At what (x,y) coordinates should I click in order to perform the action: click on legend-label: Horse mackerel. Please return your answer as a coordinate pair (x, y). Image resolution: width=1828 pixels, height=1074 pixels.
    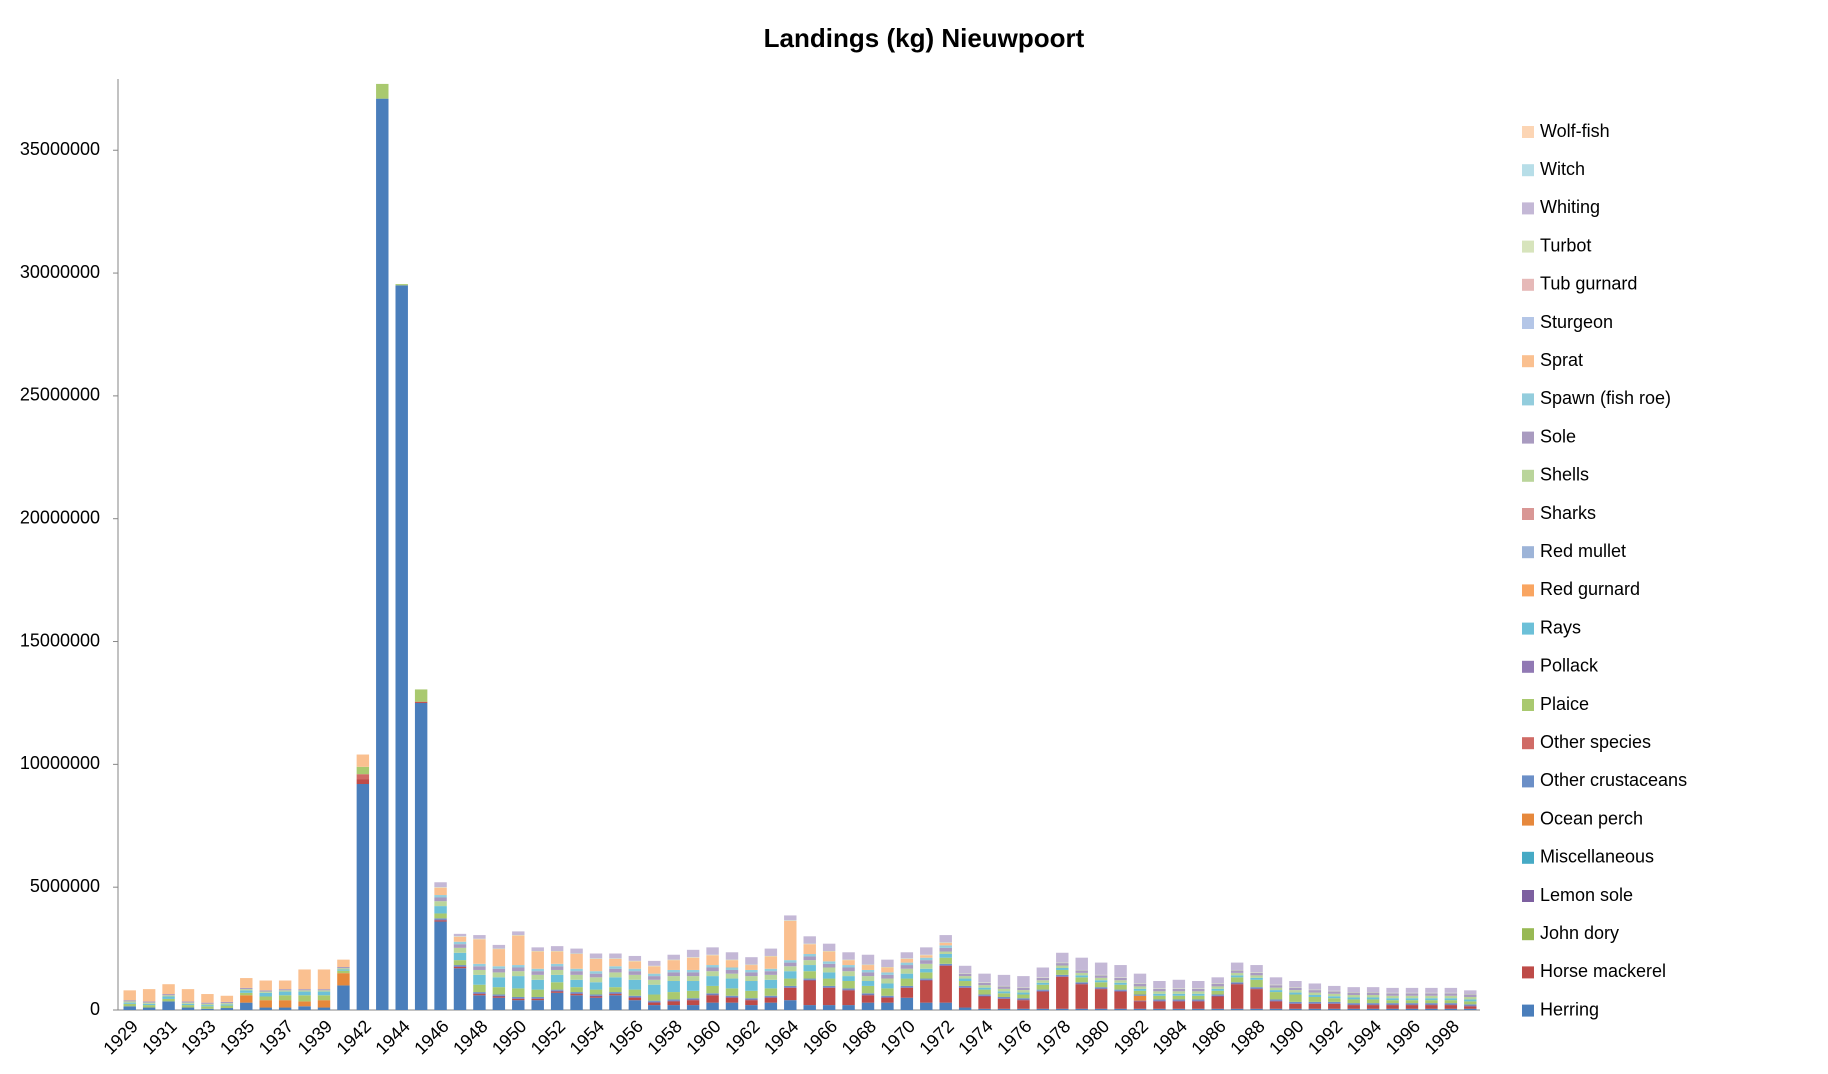
    Looking at the image, I should click on (1603, 971).